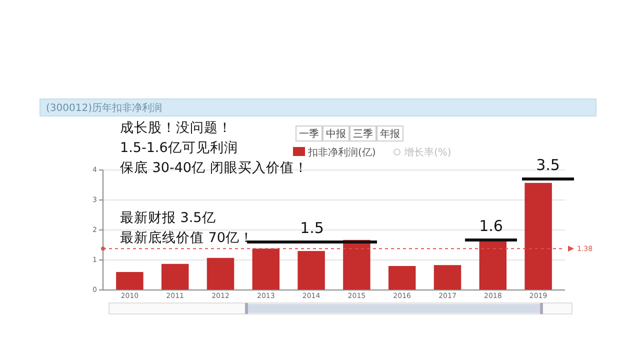 The height and width of the screenshot is (361, 640). I want to click on annotation: 保底 30-40亿 闭眼买入价值！, so click(214, 168).